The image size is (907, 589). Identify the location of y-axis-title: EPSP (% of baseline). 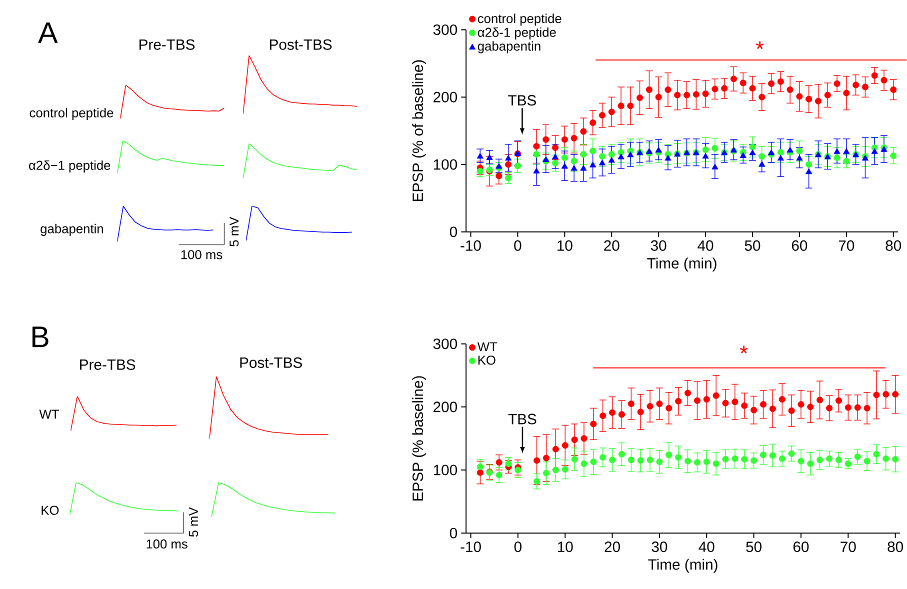
(419, 131).